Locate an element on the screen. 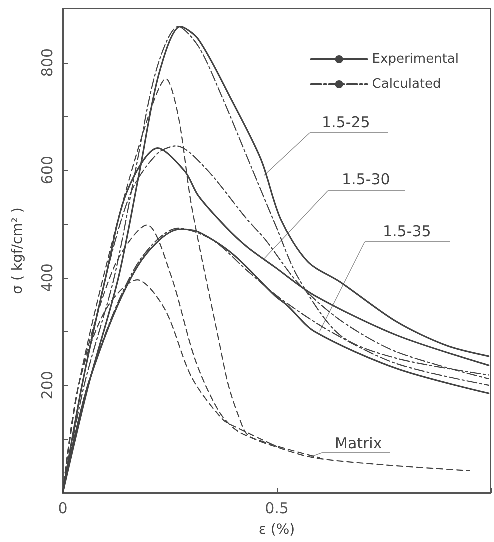 The width and height of the screenshot is (494, 542). x-tick-label: 0.5 is located at coordinates (277, 509).